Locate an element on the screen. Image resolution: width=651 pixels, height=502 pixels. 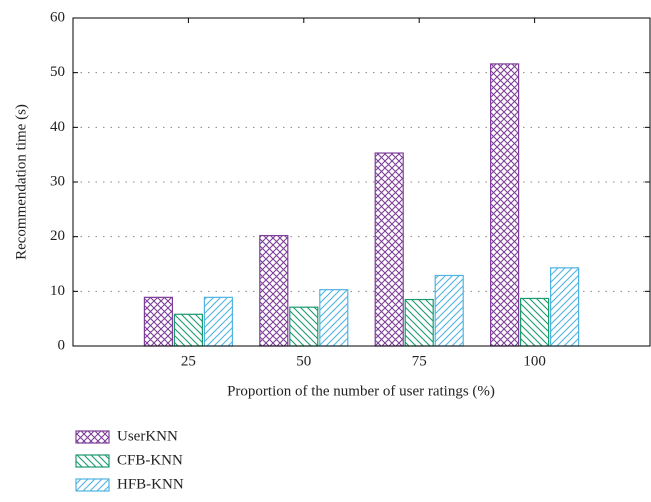
y-axis-label: Recommendation time (s) is located at coordinates (21, 182).